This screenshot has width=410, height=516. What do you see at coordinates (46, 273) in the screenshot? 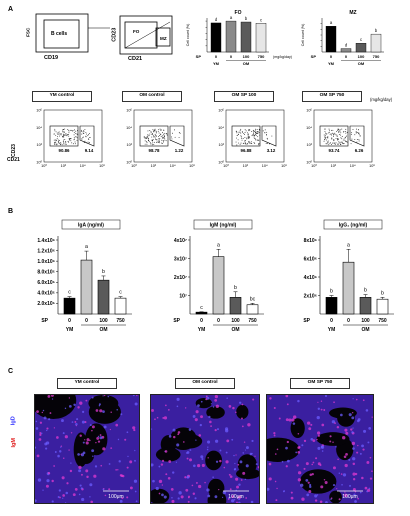
I see `y-tick-label: 8.0x10⁵` at bounding box center [46, 273].